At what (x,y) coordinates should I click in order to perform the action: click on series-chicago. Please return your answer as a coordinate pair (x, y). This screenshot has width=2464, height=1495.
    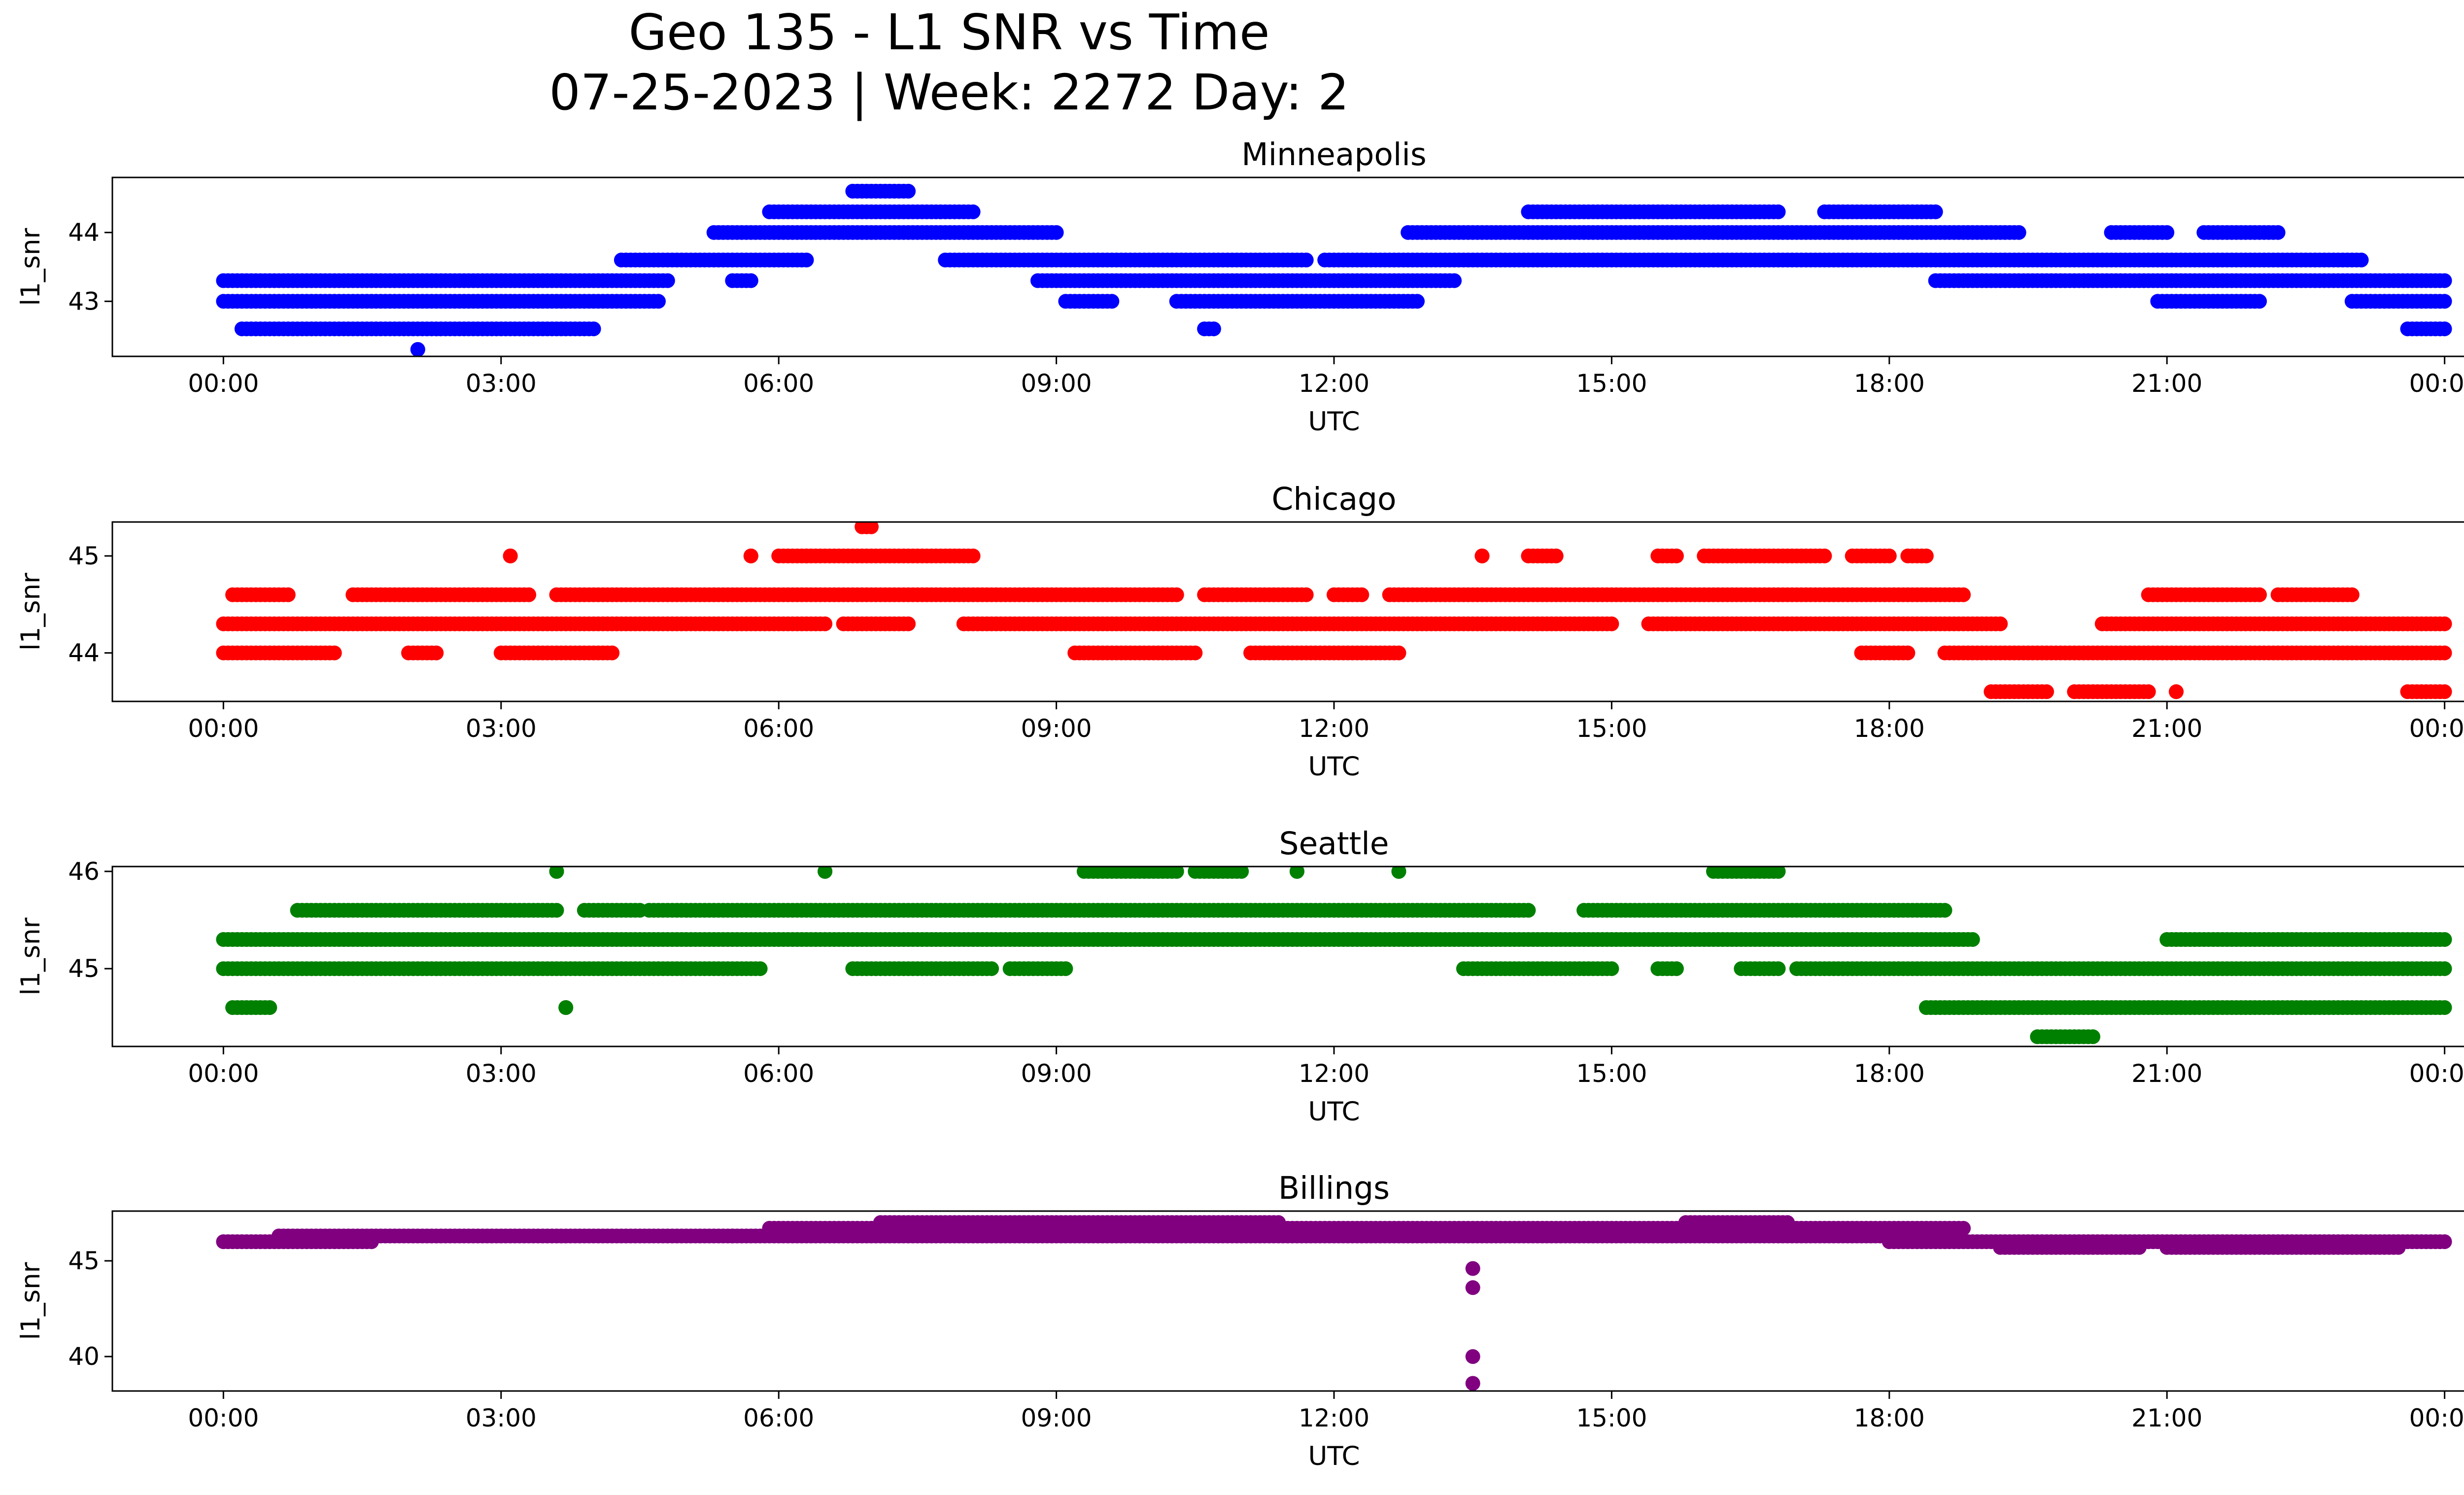
    Looking at the image, I should click on (1334, 610).